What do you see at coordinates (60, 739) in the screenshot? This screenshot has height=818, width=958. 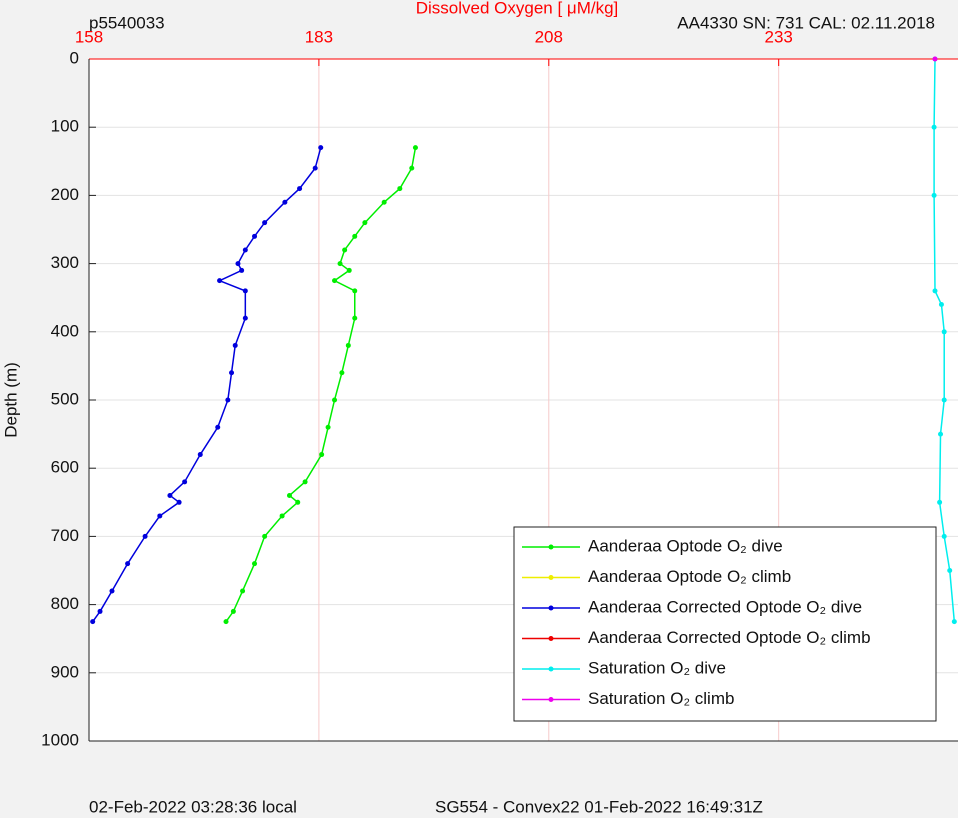 I see `y-tick-label: 1000` at bounding box center [60, 739].